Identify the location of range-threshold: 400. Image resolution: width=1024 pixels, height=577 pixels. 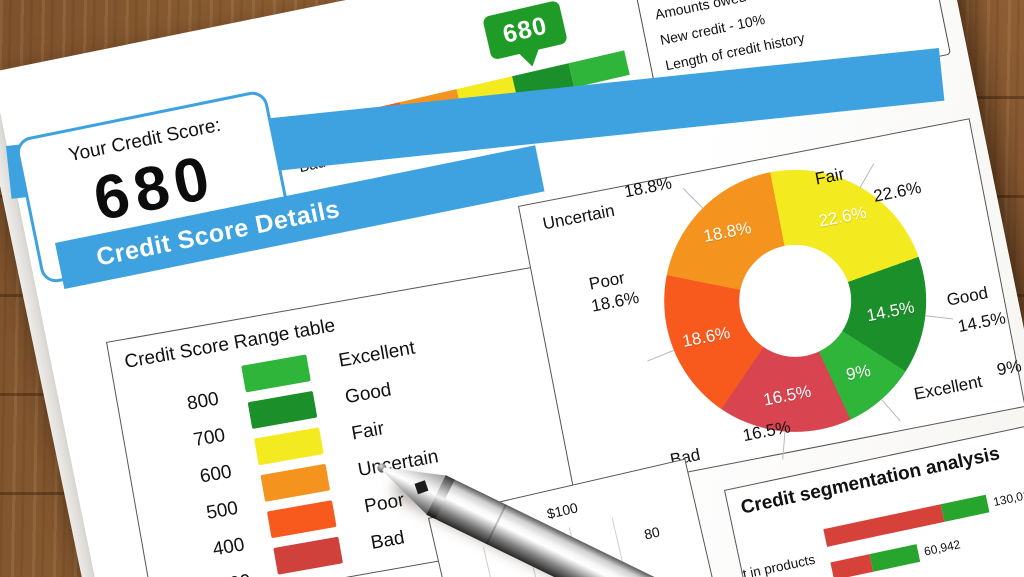
(229, 547).